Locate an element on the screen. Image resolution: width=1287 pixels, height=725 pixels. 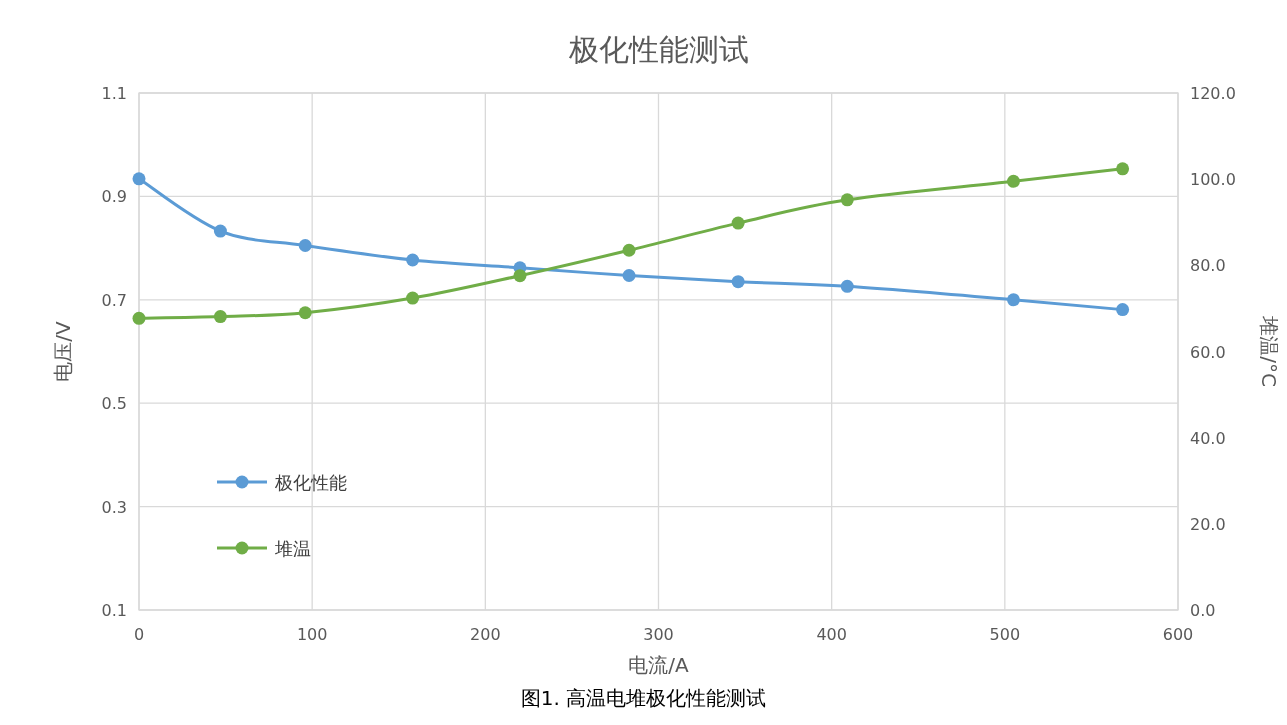
y2-axis-title: 堆温/°C is located at coordinates (1269, 351).